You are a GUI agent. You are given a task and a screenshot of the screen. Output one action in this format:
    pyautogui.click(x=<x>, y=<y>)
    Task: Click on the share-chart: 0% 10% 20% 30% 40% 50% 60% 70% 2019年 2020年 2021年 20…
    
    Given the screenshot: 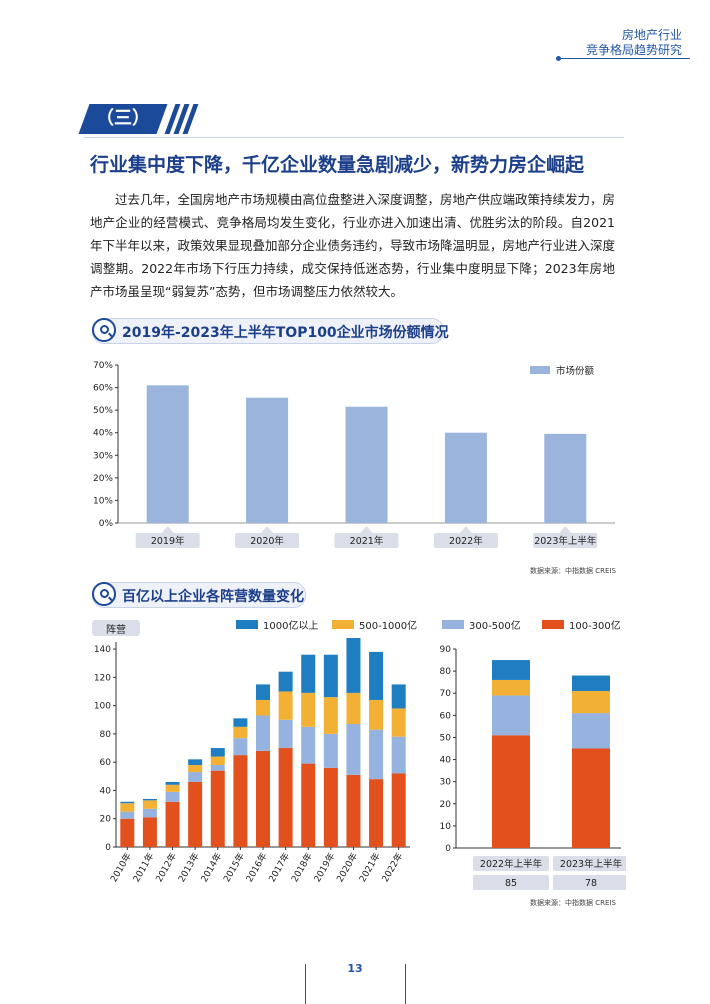 What is the action you would take?
    pyautogui.click(x=354, y=454)
    